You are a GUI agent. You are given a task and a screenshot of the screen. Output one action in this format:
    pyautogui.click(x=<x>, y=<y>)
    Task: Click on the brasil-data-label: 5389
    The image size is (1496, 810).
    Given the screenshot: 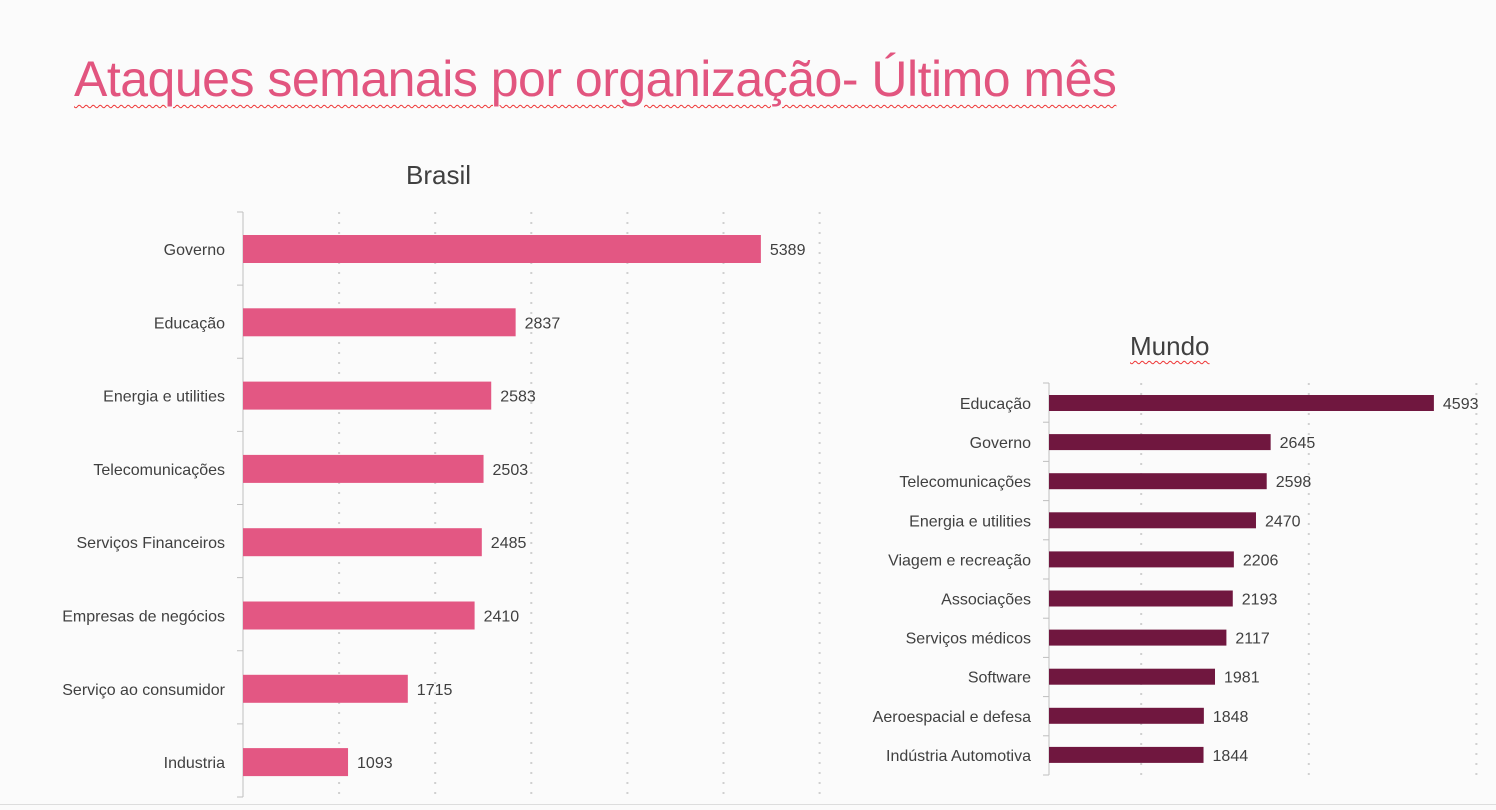 What is the action you would take?
    pyautogui.click(x=788, y=250)
    